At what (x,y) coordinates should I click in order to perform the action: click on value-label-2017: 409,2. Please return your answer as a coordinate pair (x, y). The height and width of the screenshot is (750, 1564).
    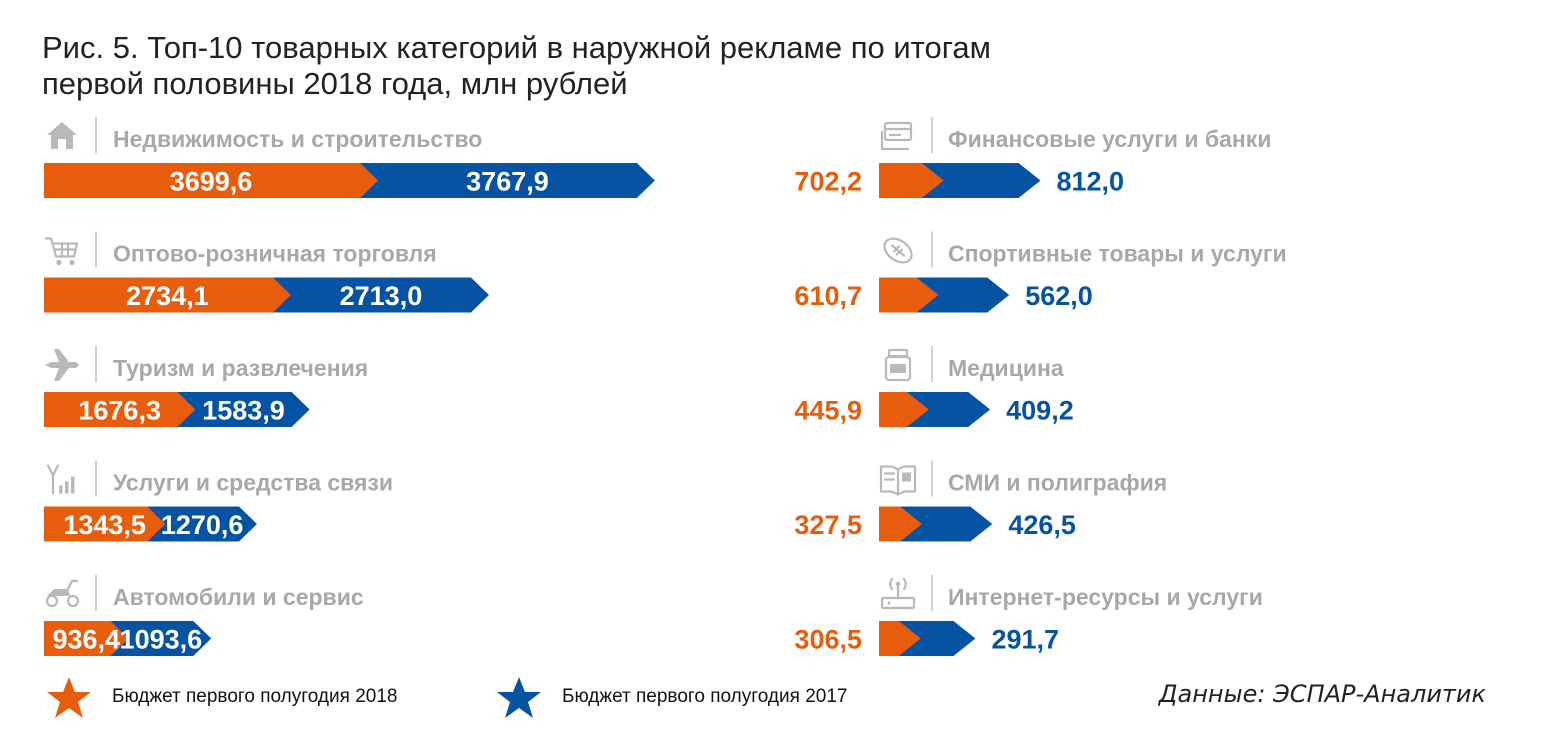
    Looking at the image, I should click on (1040, 411).